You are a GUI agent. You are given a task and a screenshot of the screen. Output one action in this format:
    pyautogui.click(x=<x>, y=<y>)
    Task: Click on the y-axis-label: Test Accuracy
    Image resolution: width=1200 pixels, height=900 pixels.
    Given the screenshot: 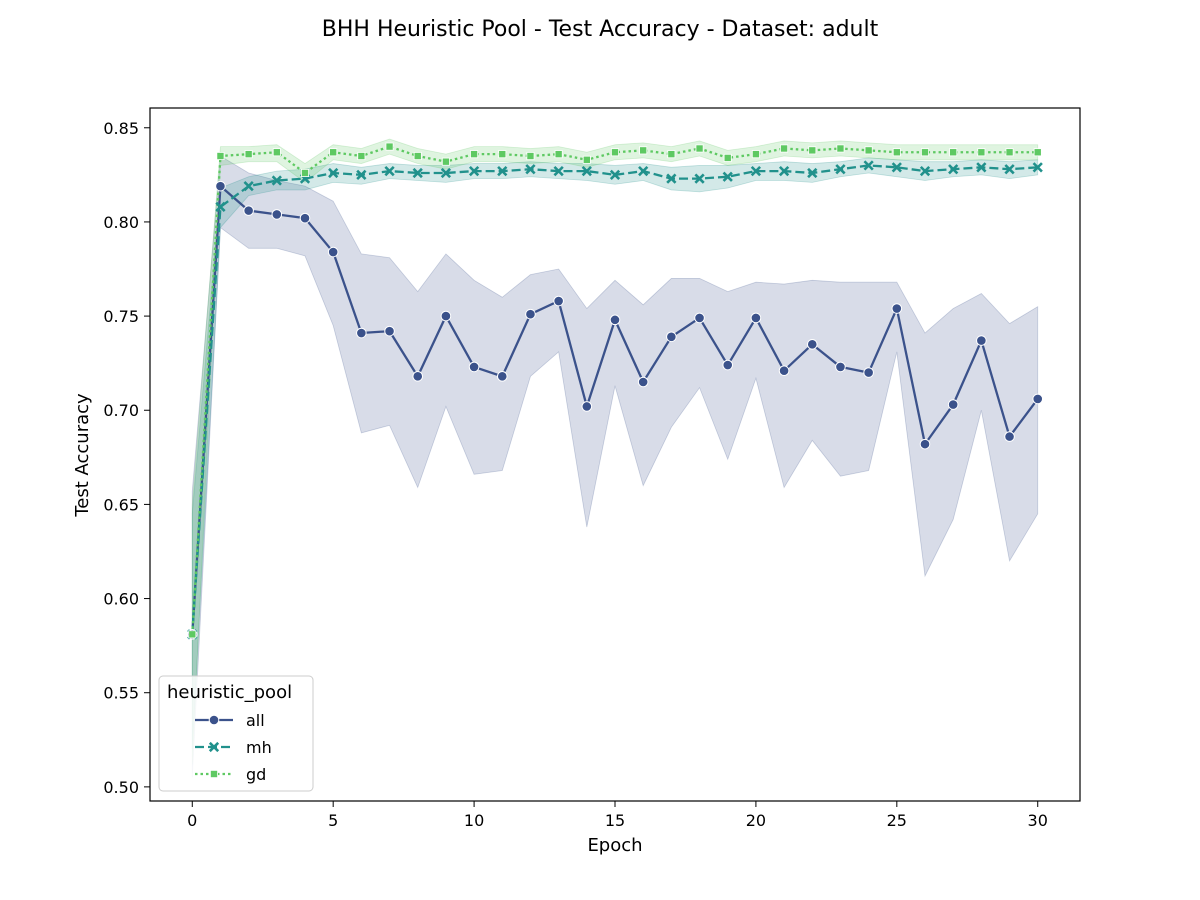 What is the action you would take?
    pyautogui.click(x=82, y=455)
    